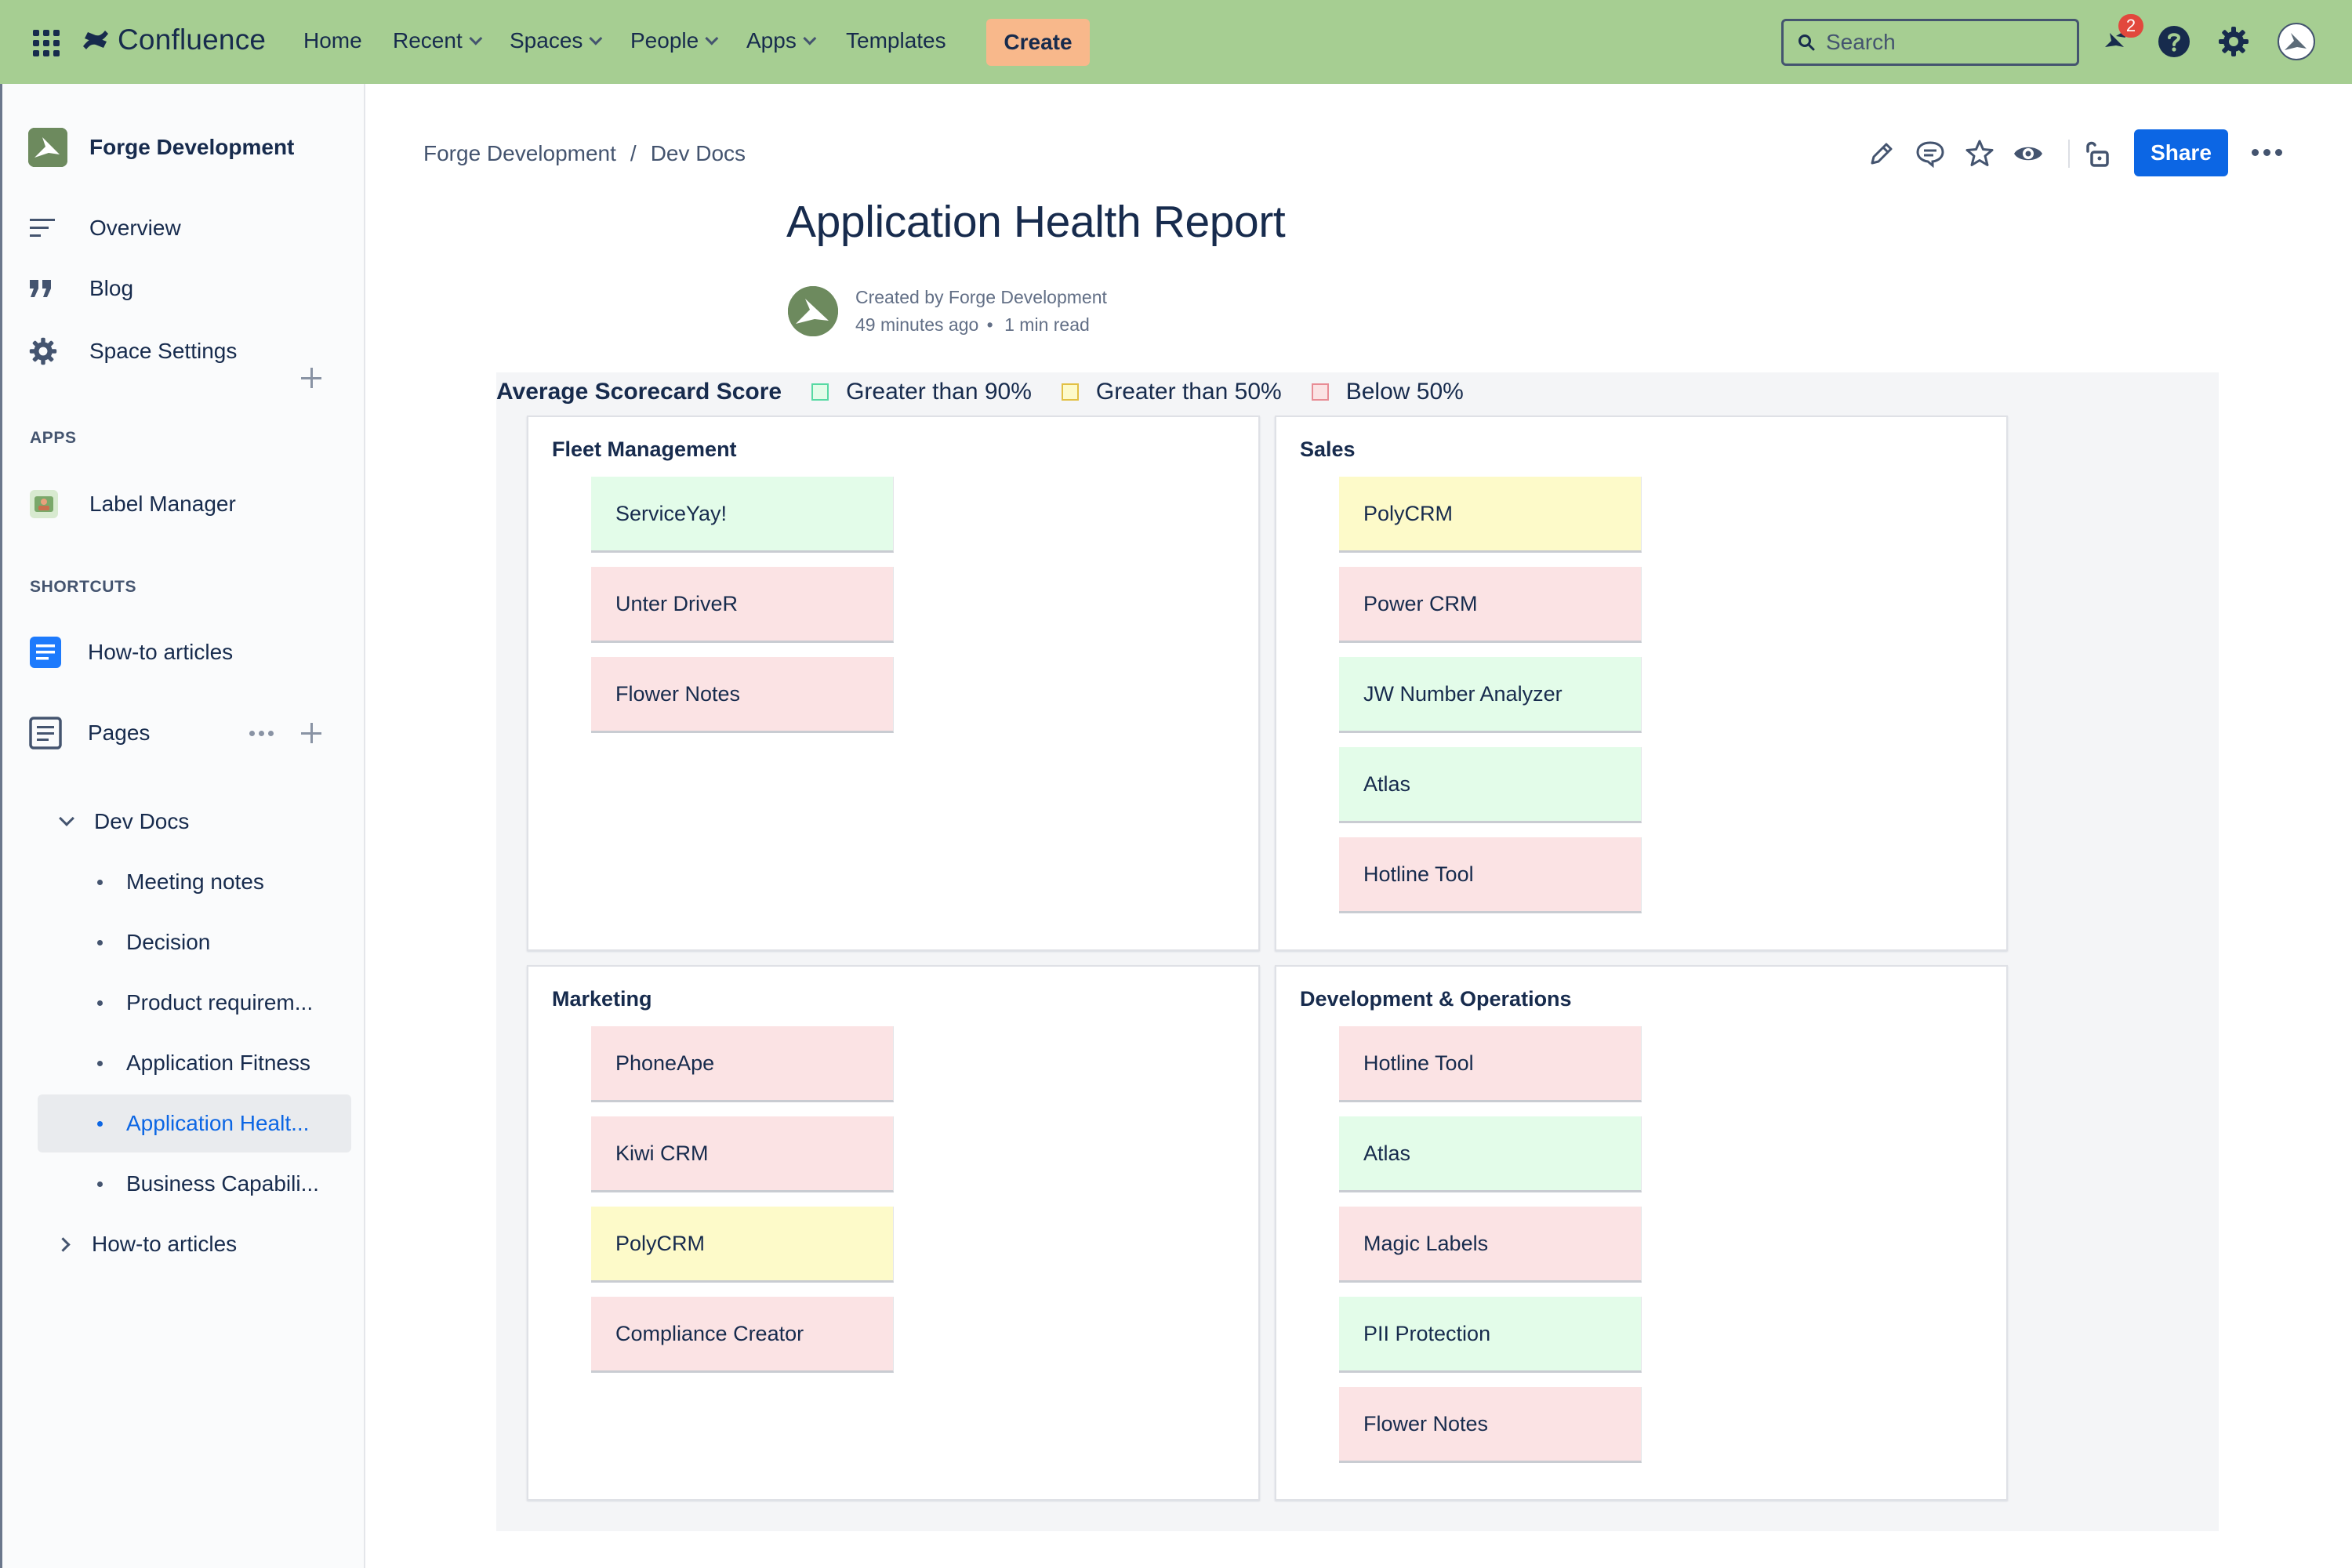 This screenshot has height=1568, width=2352. I want to click on tree-item-label: Meeting notes, so click(195, 882).